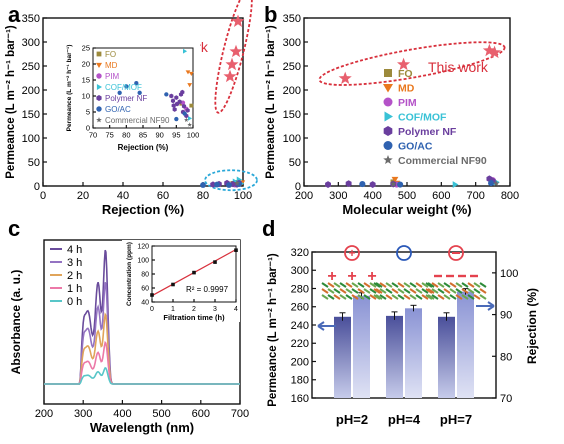  Describe the element at coordinates (509, 274) in the screenshot. I see `d-y2tick-label: 100` at that location.